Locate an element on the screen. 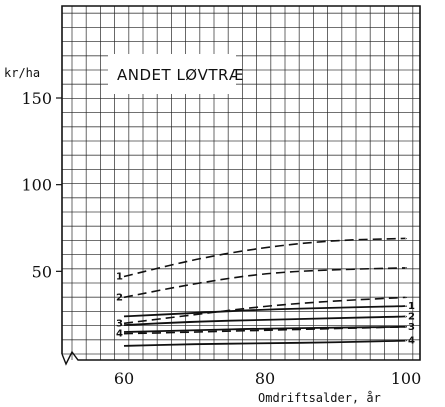  x-tick-label: 60 is located at coordinates (124, 378).